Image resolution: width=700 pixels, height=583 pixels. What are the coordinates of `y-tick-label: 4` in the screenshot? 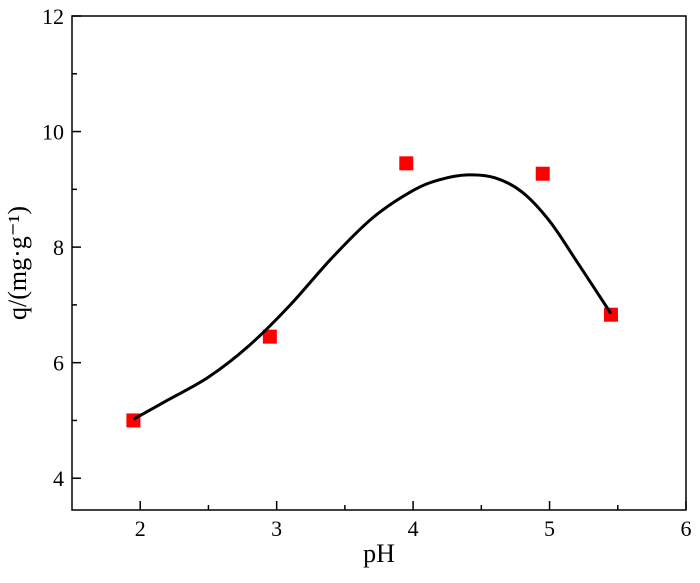 It's located at (58, 478).